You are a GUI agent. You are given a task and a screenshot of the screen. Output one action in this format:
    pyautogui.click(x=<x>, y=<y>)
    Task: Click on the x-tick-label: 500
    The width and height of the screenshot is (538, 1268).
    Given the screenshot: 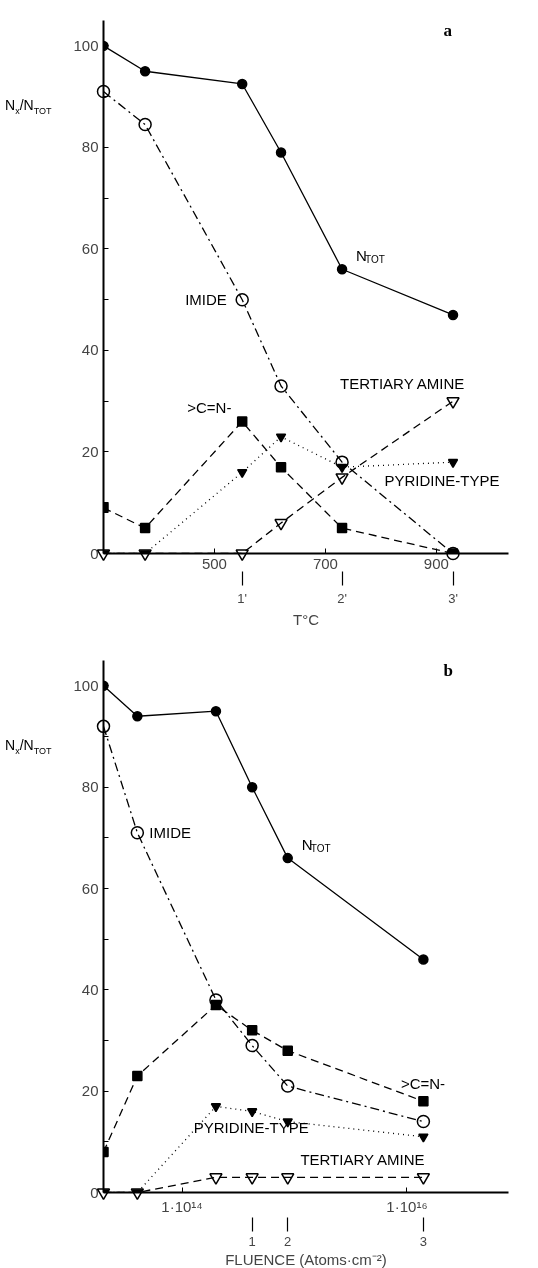 What is the action you would take?
    pyautogui.click(x=214, y=563)
    